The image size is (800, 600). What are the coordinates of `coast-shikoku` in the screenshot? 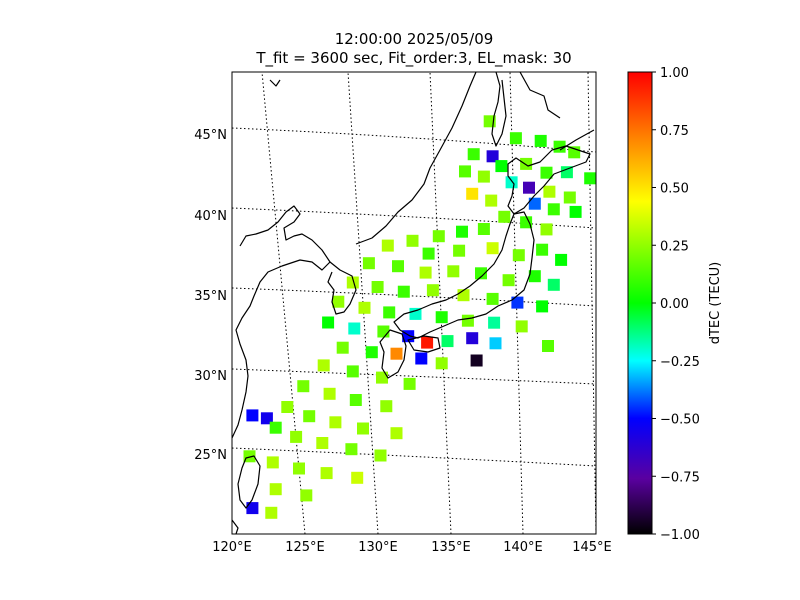 It's located at (424, 344).